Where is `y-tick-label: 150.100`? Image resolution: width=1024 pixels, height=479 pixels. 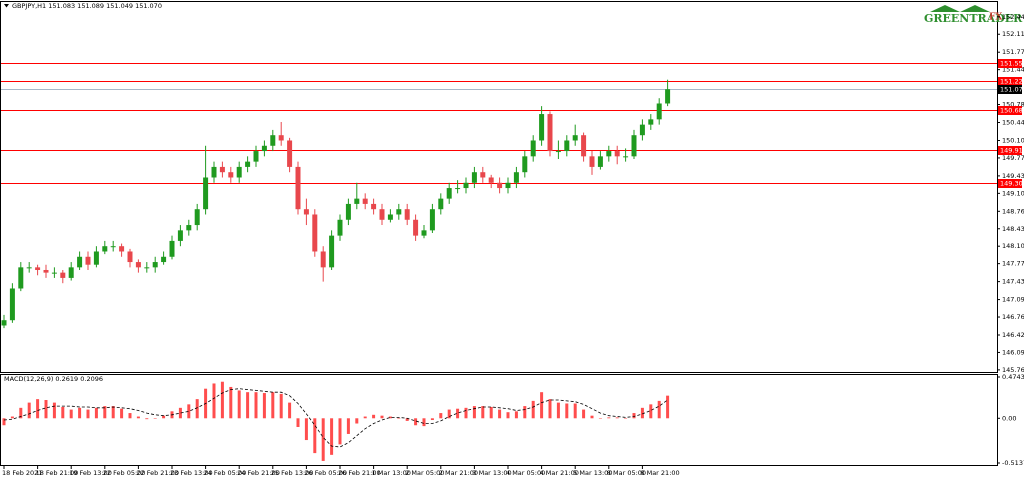
y-tick-label: 150.100 is located at coordinates (1013, 140).